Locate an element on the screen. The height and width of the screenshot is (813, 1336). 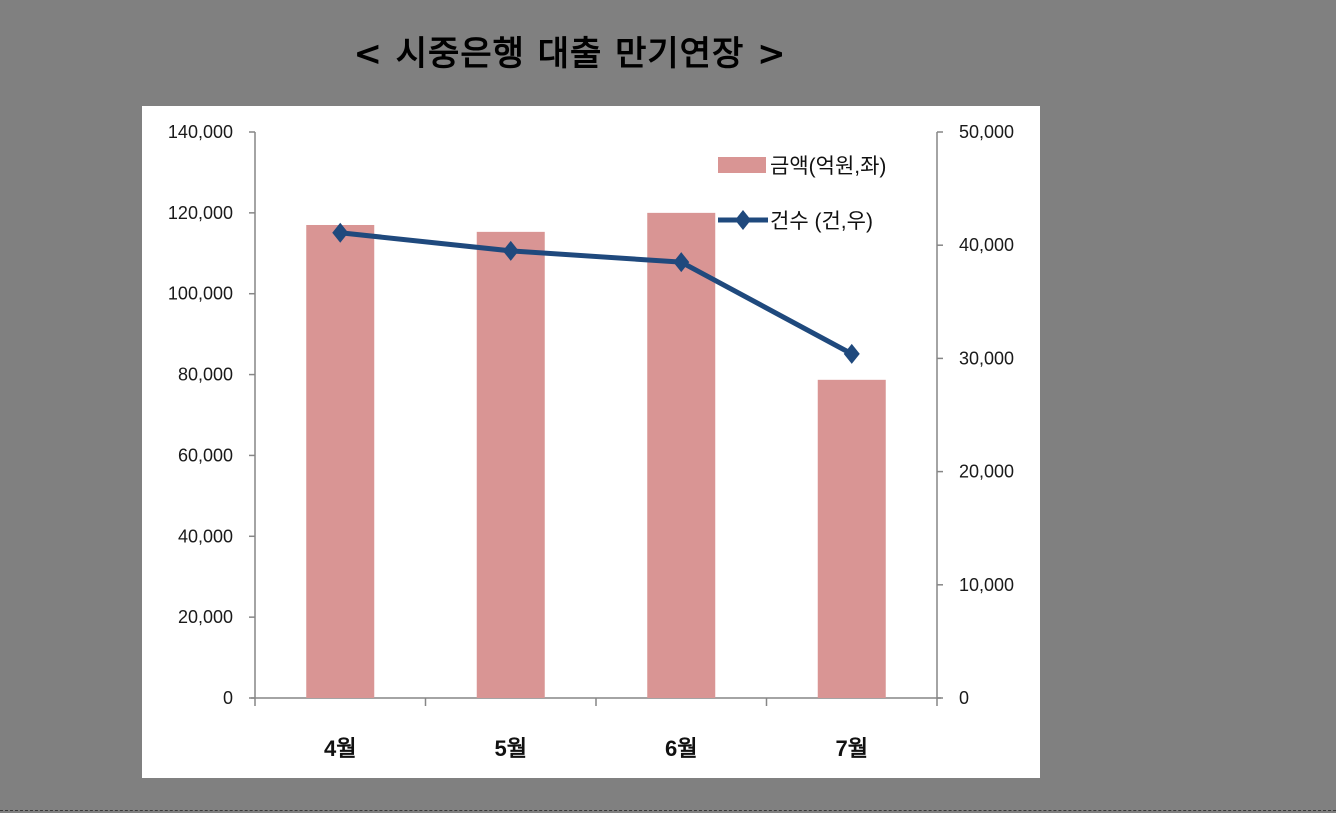
right-axis-tick-label: 10,000 is located at coordinates (986, 585).